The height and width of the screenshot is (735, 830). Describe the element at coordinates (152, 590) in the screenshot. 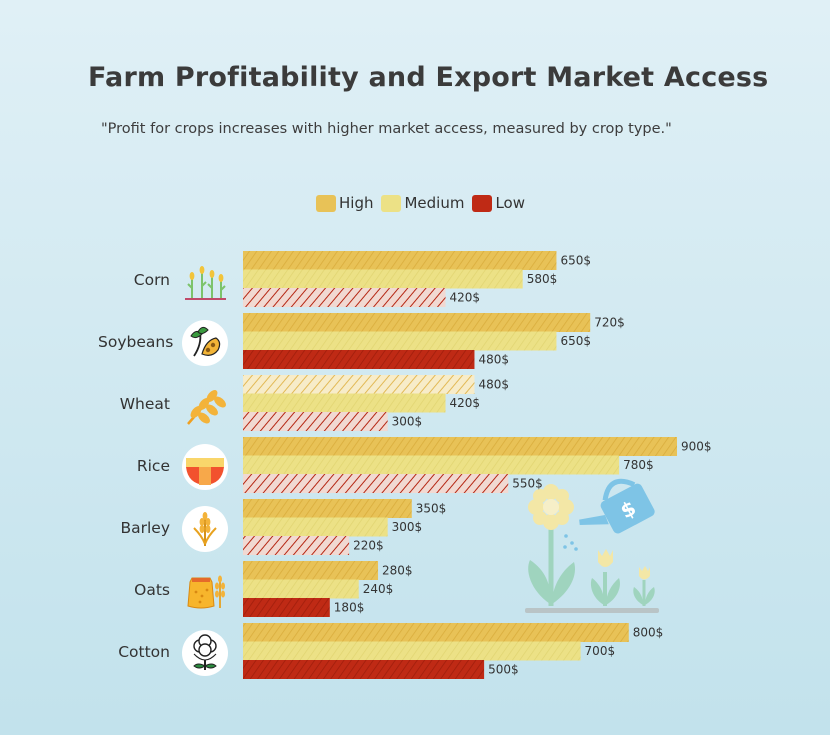

I see `category-label-oats: Oats` at that location.